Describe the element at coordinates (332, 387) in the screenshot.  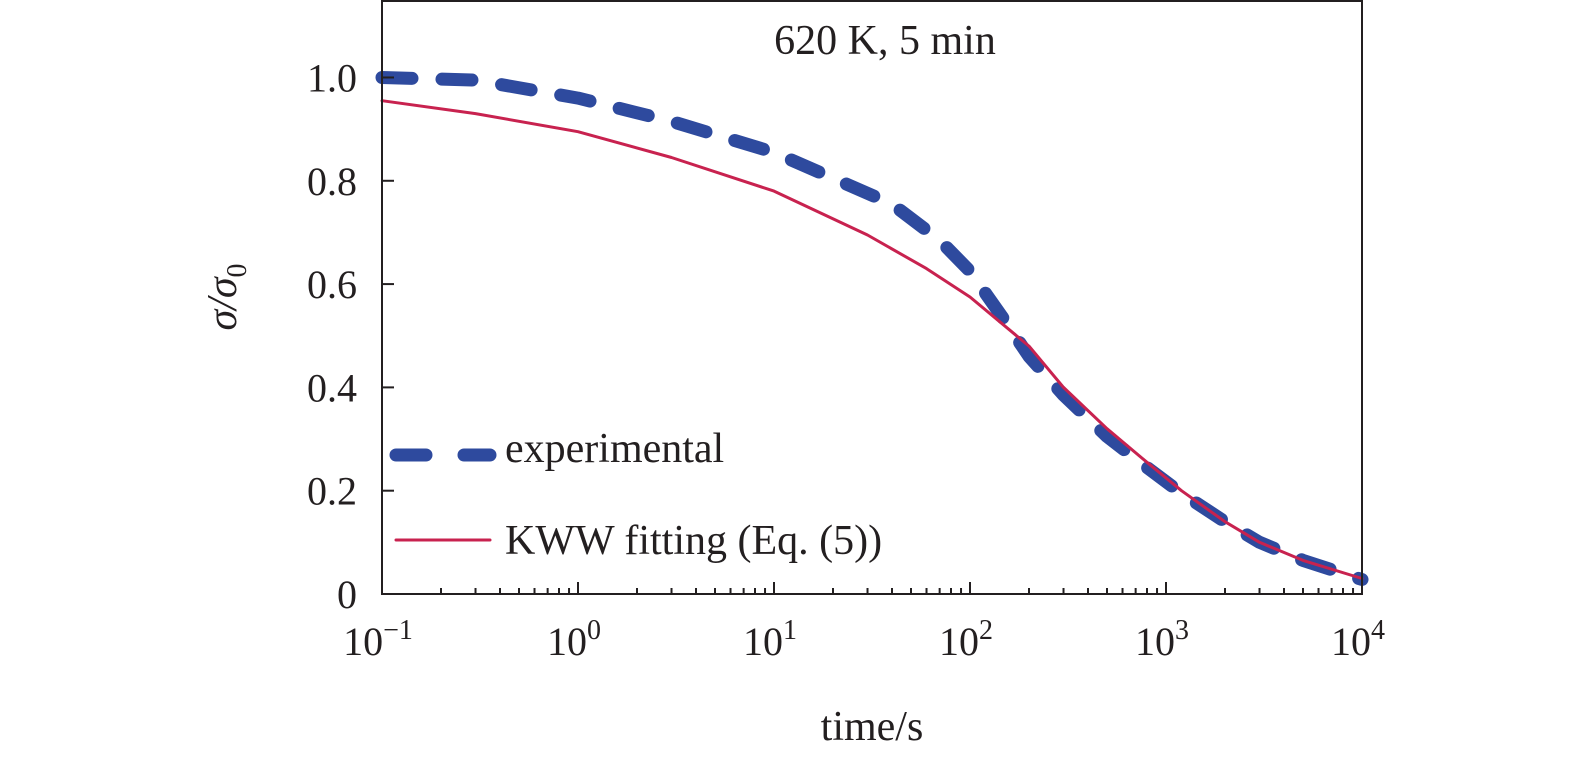
I see `y-tick-label: 0.4` at that location.